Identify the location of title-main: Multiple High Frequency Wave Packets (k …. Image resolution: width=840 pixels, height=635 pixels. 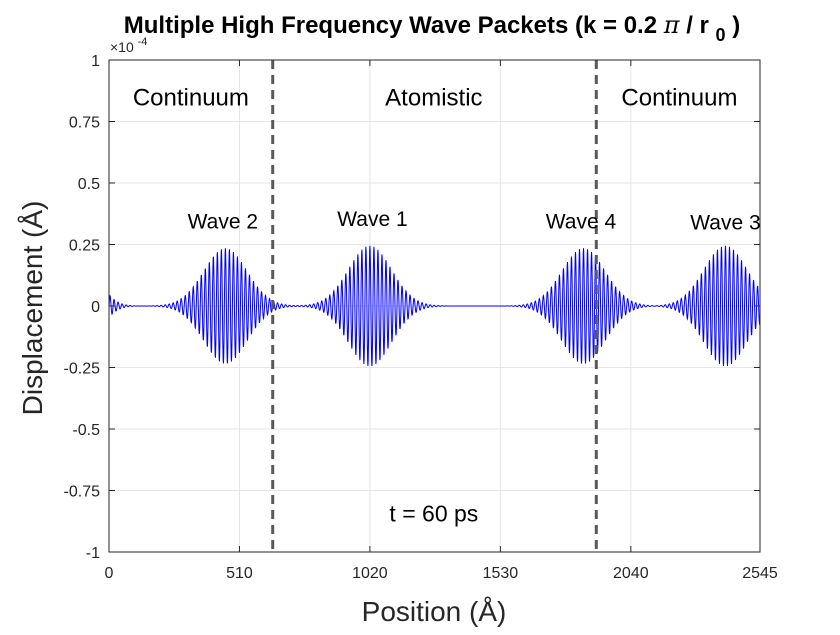
(390, 25).